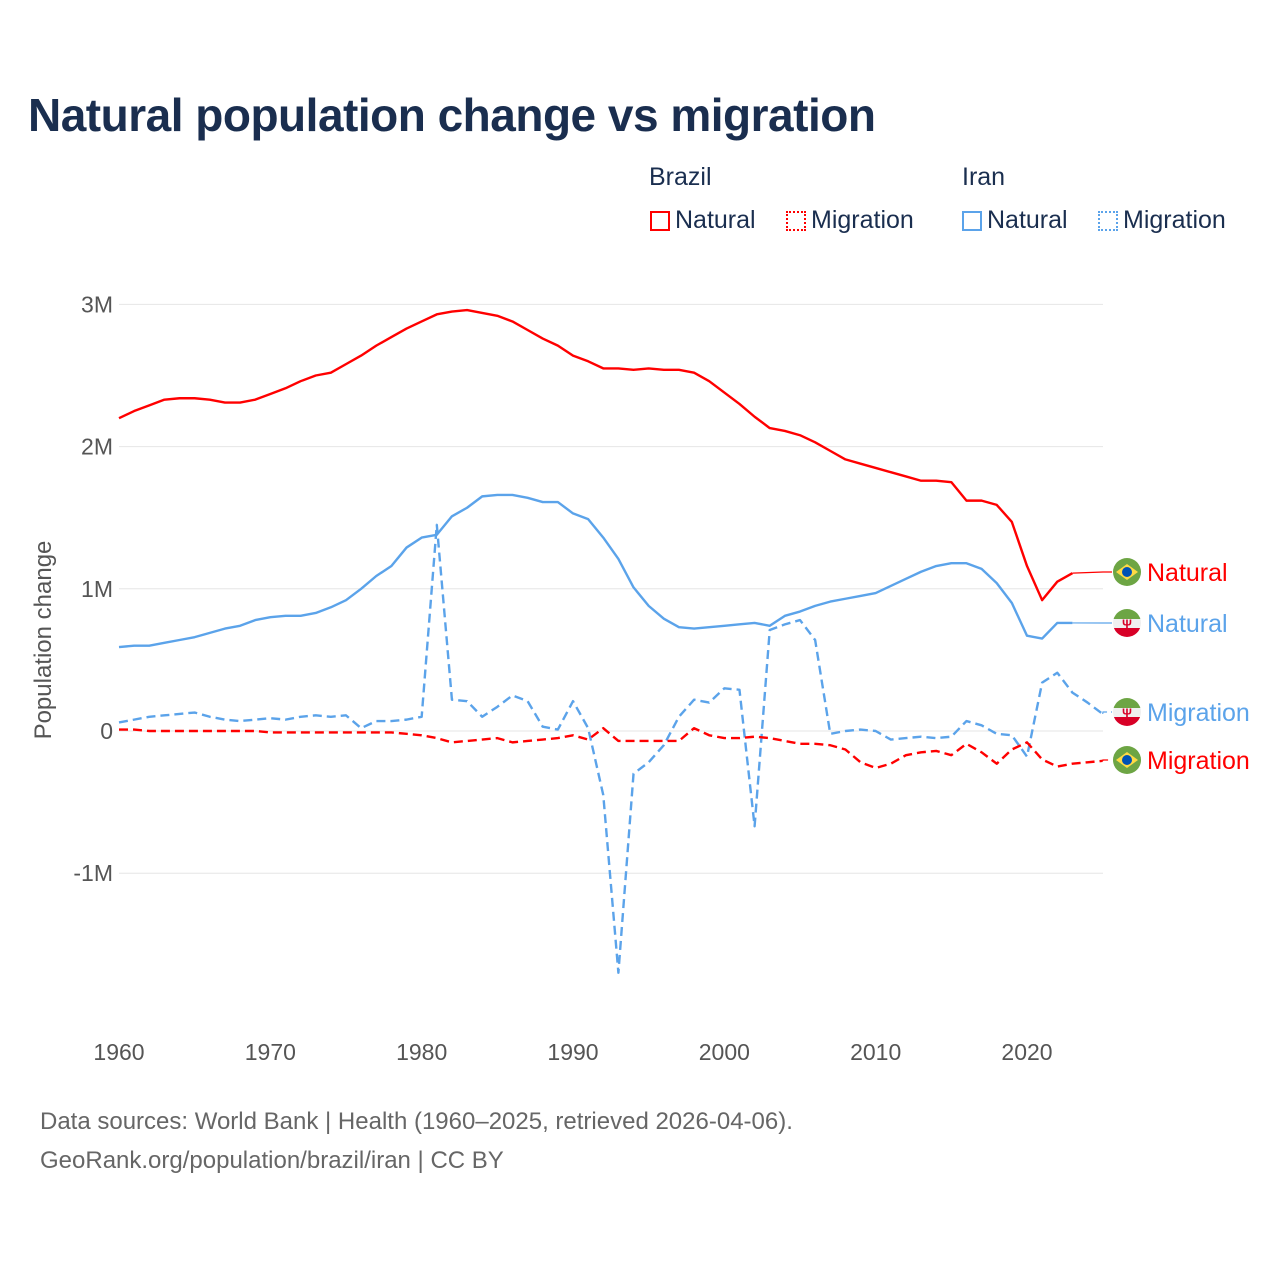  I want to click on y-tick-label: -1M, so click(93, 873).